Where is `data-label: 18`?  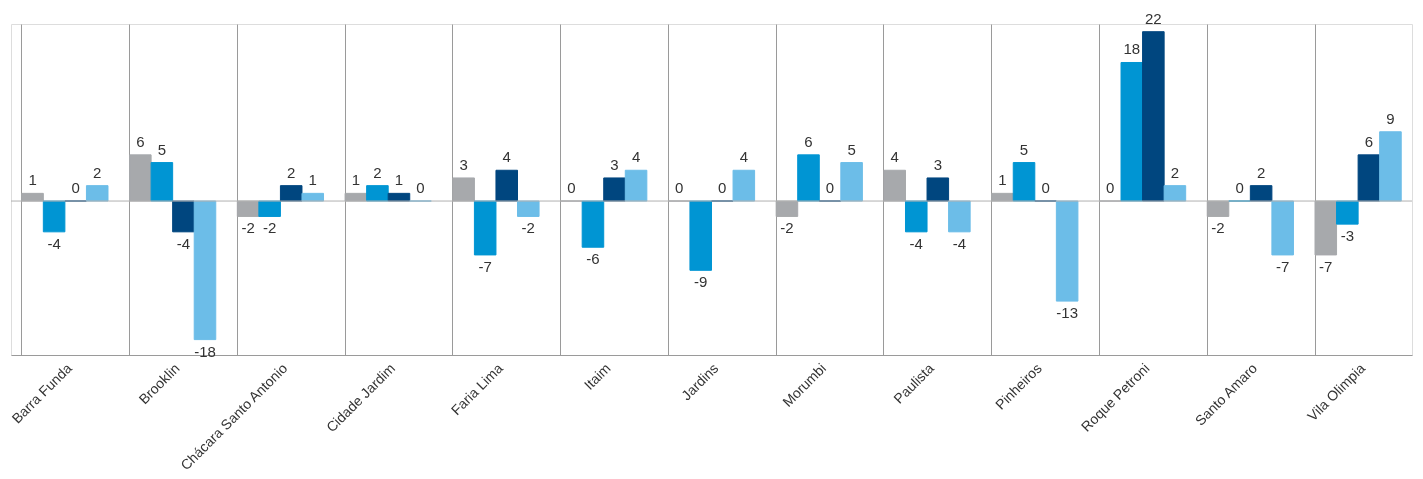 data-label: 18 is located at coordinates (1132, 49).